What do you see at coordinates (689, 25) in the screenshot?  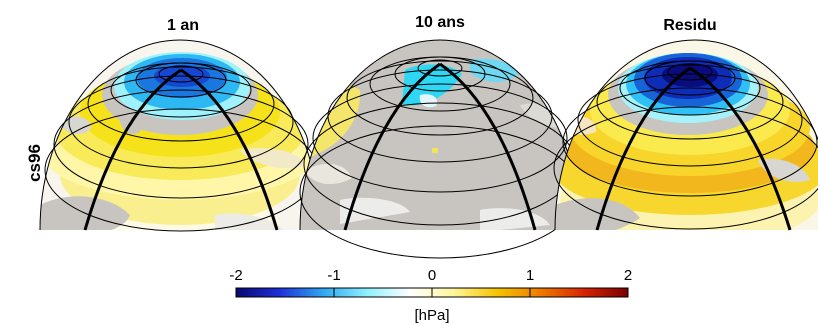 I see `panel-title-3: Residu` at bounding box center [689, 25].